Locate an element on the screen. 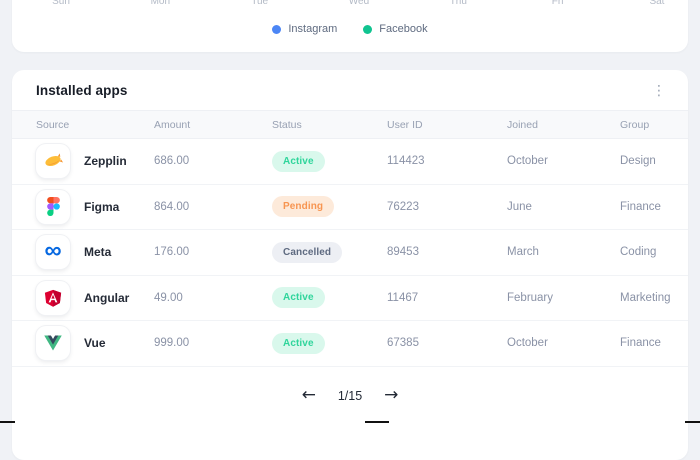 This screenshot has width=700, height=460. chart-legend: Instagram Facebook is located at coordinates (350, 29).